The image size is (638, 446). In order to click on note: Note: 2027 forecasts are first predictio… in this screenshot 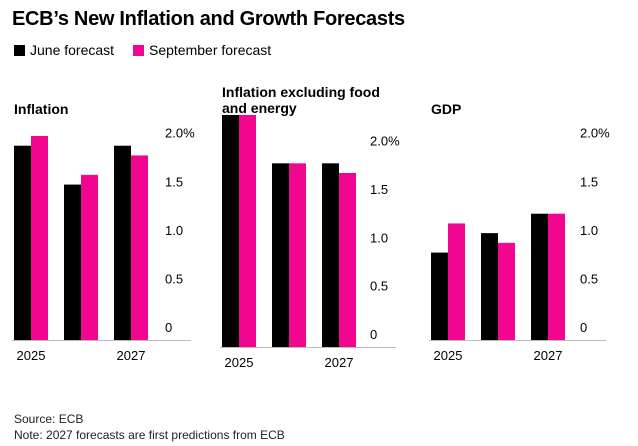, I will do `click(149, 435)`.